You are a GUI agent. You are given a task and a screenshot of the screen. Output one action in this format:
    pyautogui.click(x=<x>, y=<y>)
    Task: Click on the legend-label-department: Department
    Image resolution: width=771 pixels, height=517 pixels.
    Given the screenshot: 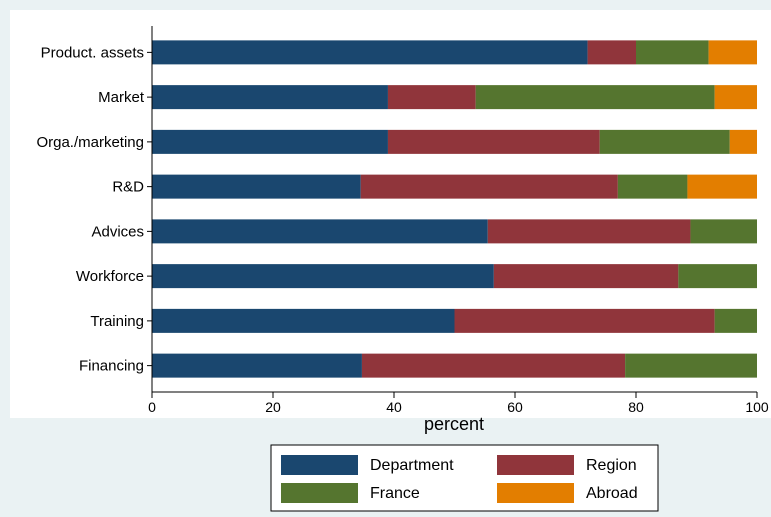 What is the action you would take?
    pyautogui.click(x=412, y=465)
    